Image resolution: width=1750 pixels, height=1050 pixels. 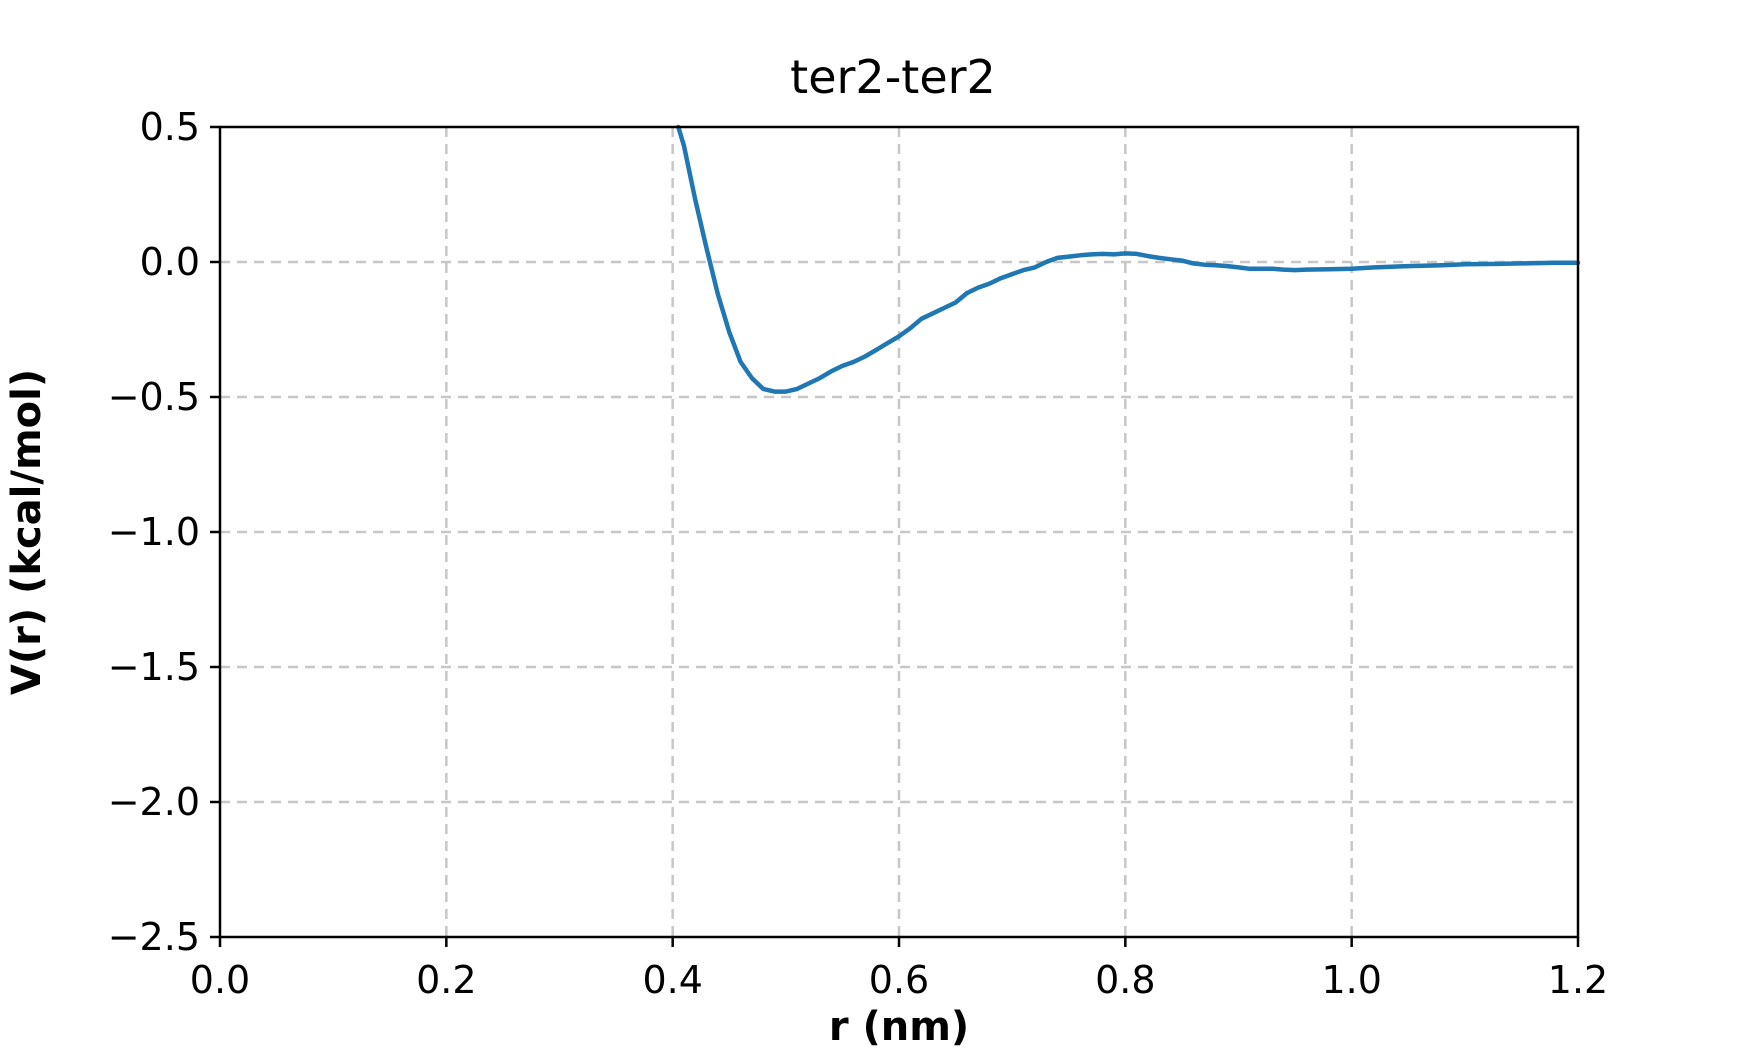 What do you see at coordinates (154, 532) in the screenshot?
I see `y-tick-label: −1.0` at bounding box center [154, 532].